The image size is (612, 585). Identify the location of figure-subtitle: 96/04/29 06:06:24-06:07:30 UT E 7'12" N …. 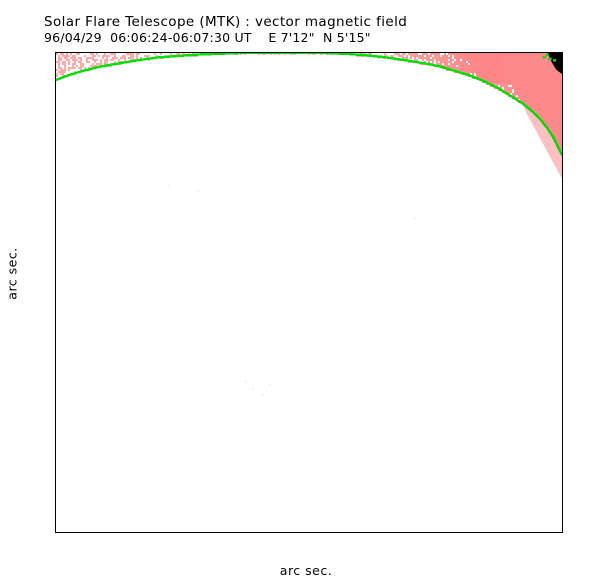
(207, 37).